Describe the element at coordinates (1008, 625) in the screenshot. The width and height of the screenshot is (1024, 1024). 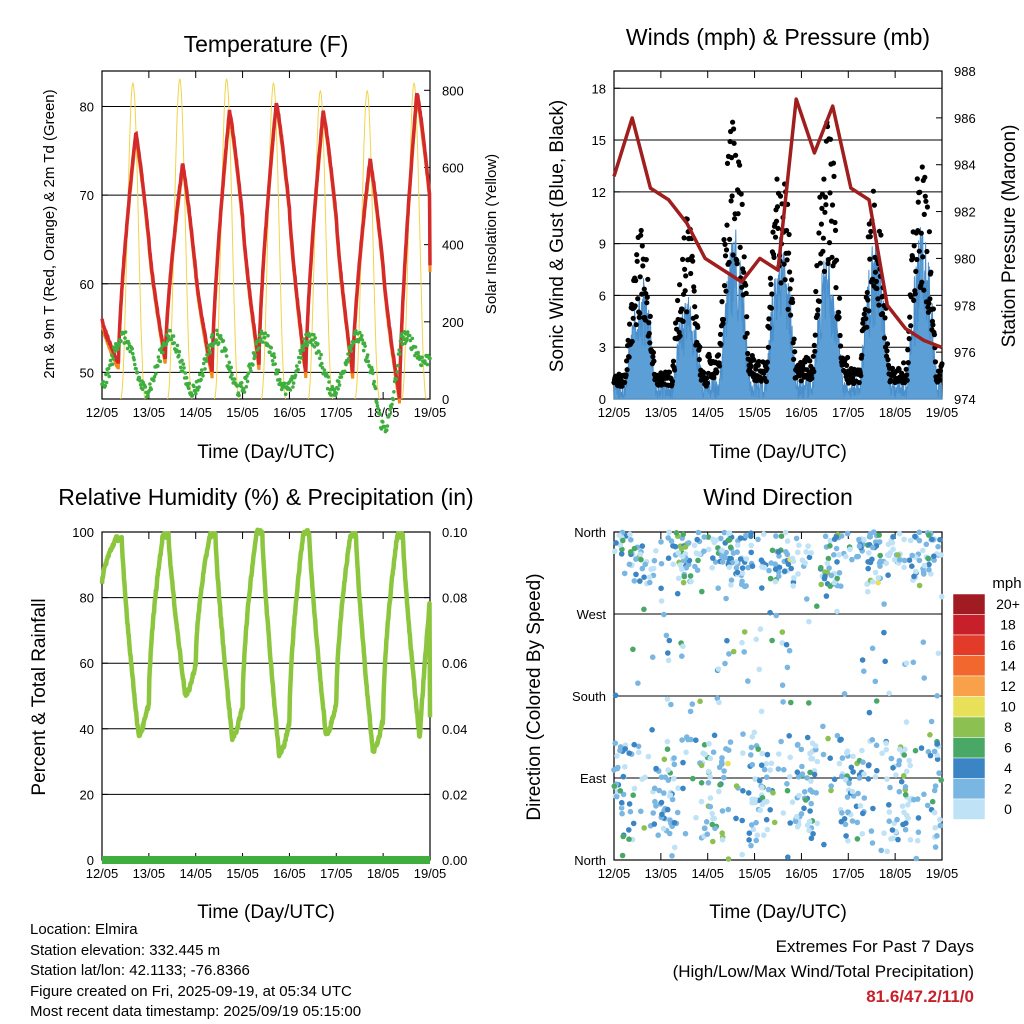
I see `legend-label: 18` at that location.